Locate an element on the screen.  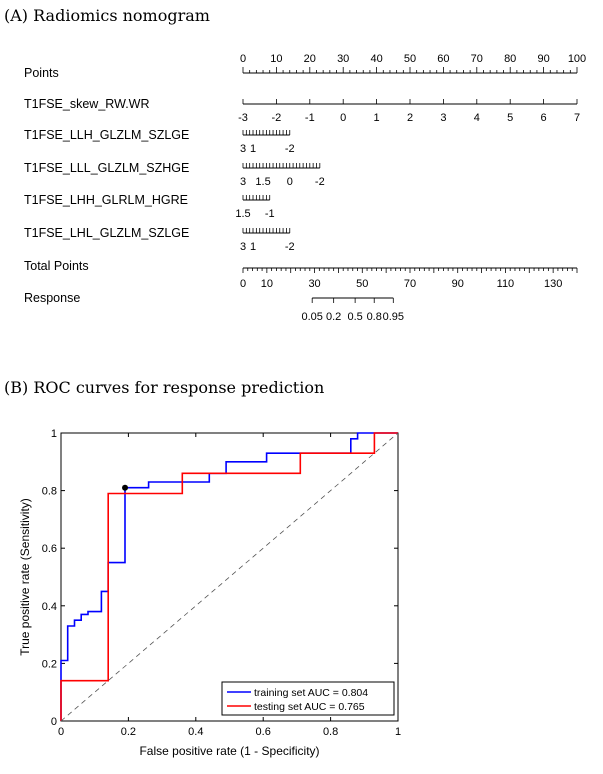
t1fse-lll-glzlm-szhge-tick-label: 0 is located at coordinates (290, 182).